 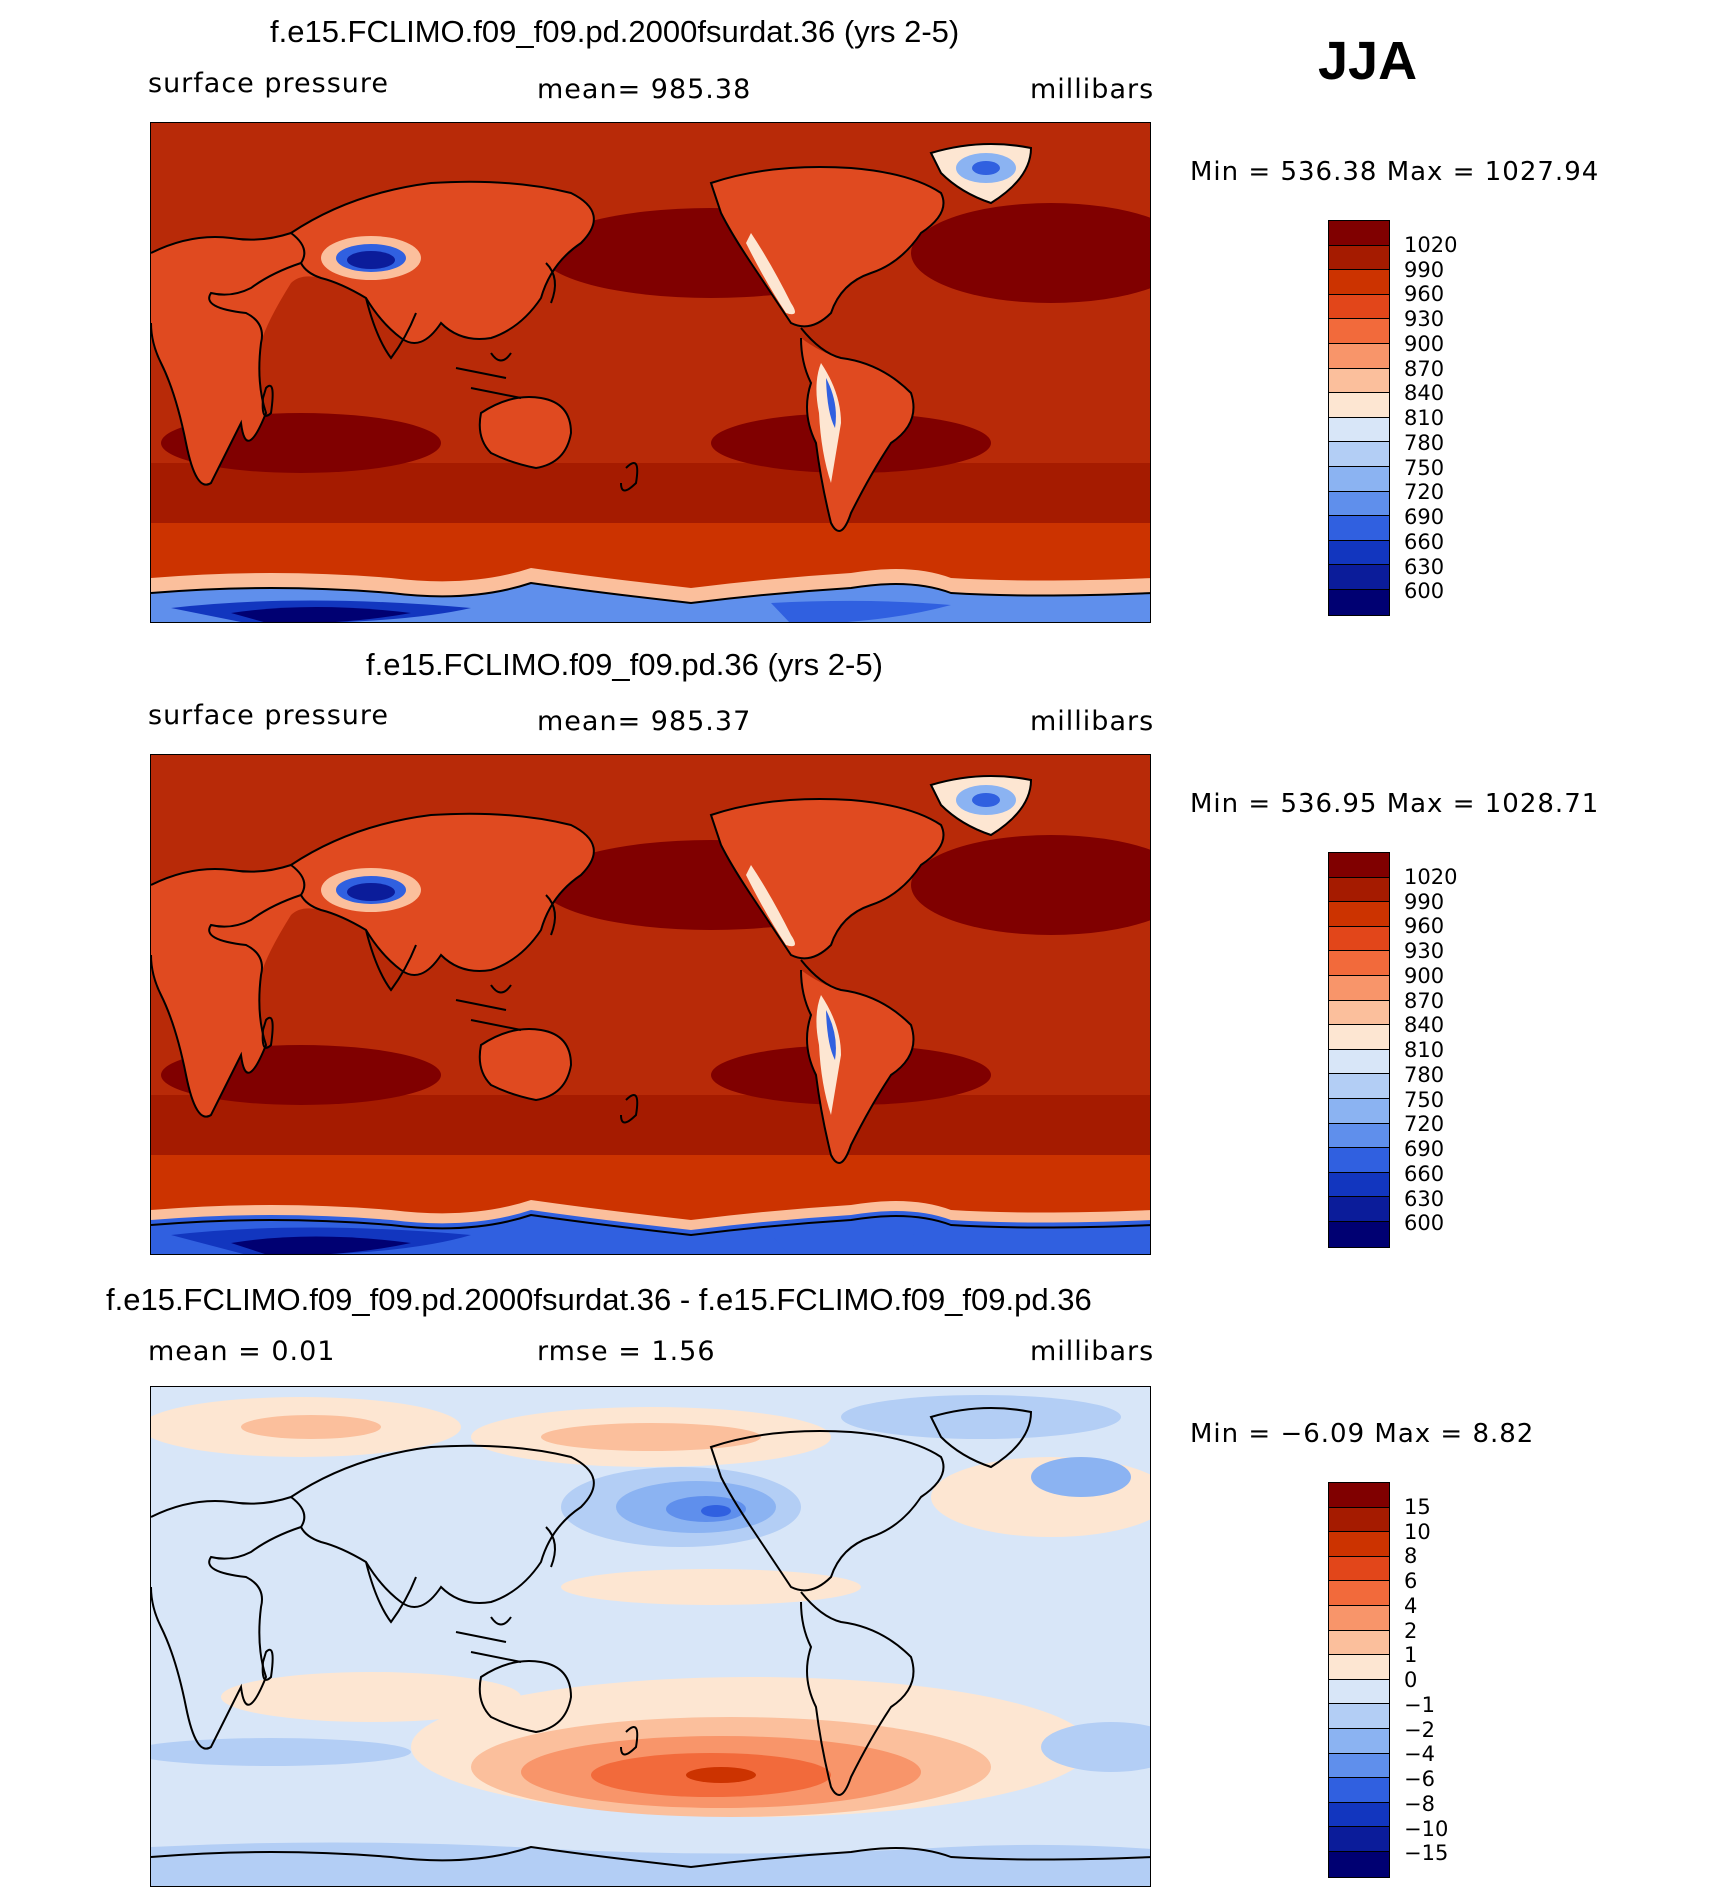 I want to click on panel1-minmax: Min = 536.38 Max = 1027.94, so click(x=1395, y=172).